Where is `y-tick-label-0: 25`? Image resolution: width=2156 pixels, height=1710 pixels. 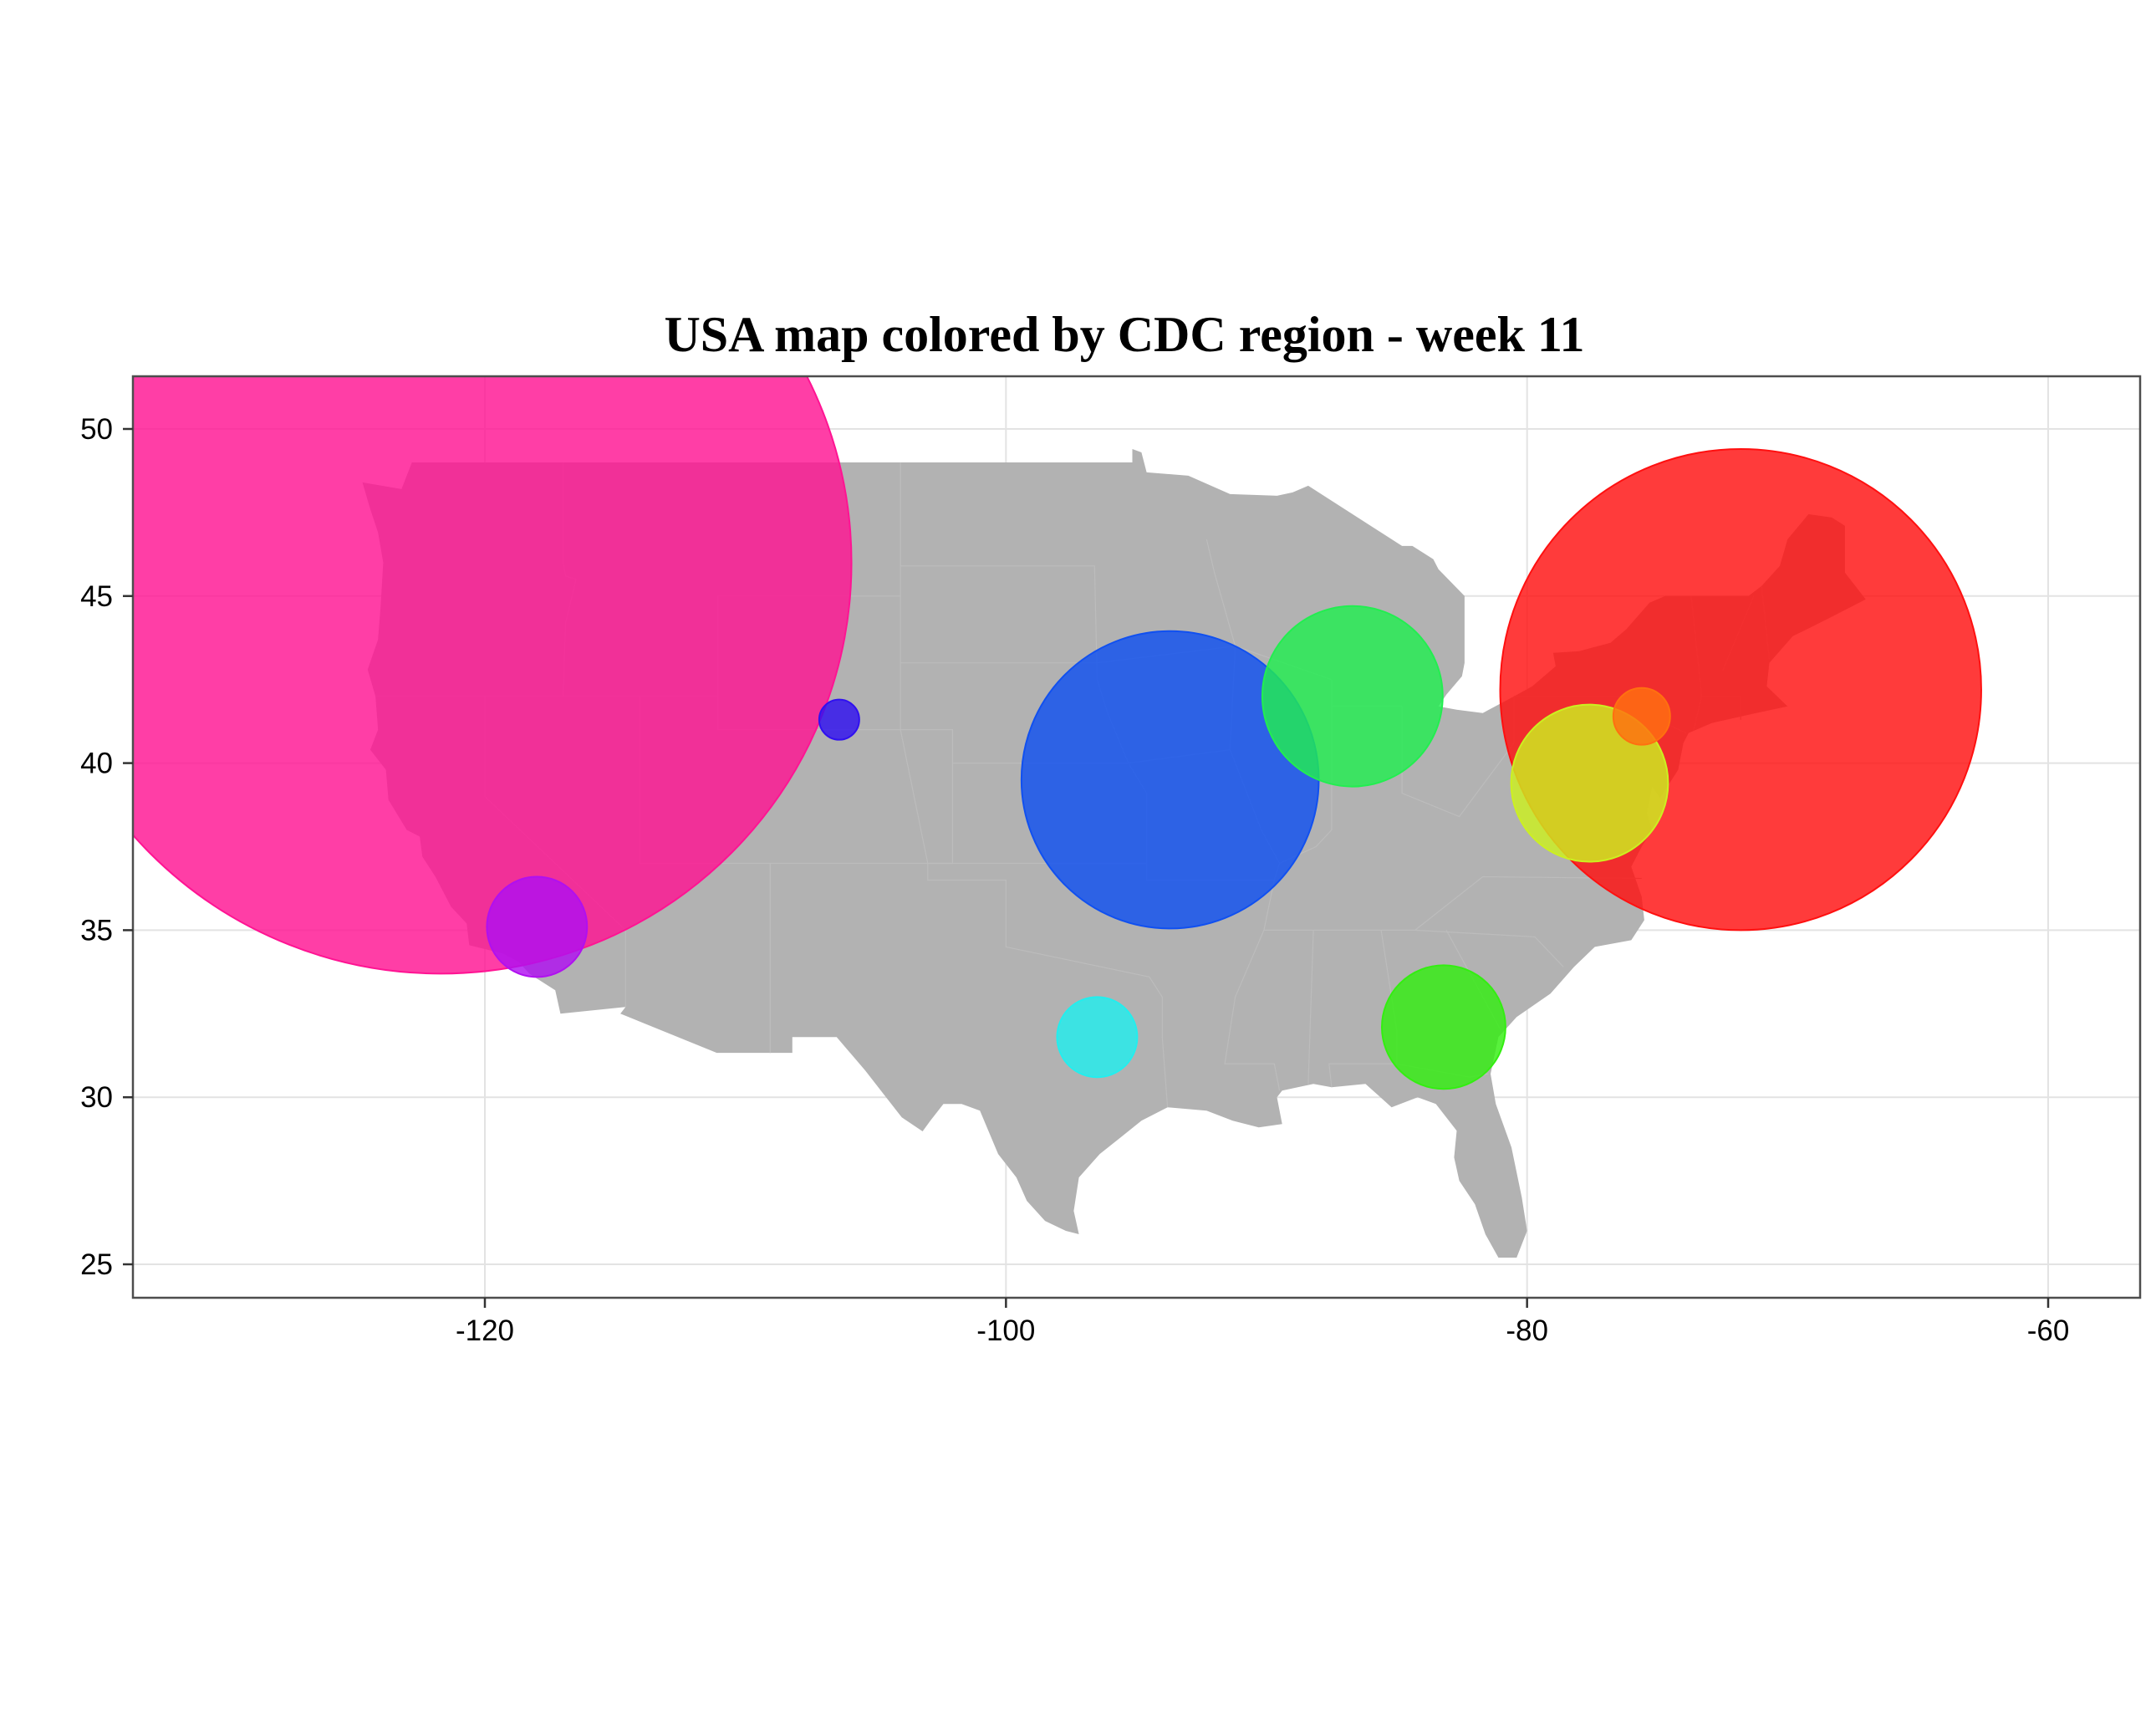 y-tick-label-0: 25 is located at coordinates (97, 1264).